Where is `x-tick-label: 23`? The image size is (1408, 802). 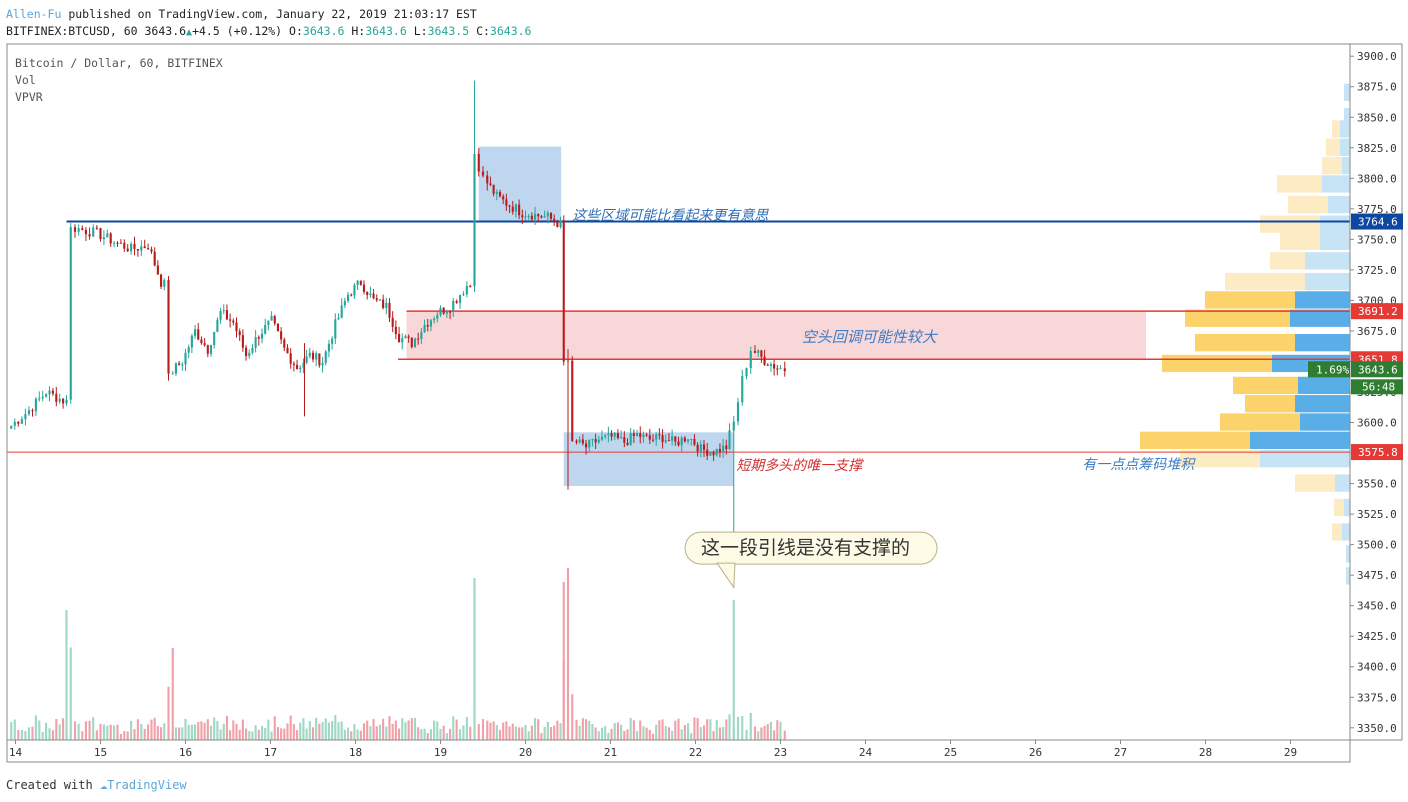
x-tick-label: 23 is located at coordinates (780, 752).